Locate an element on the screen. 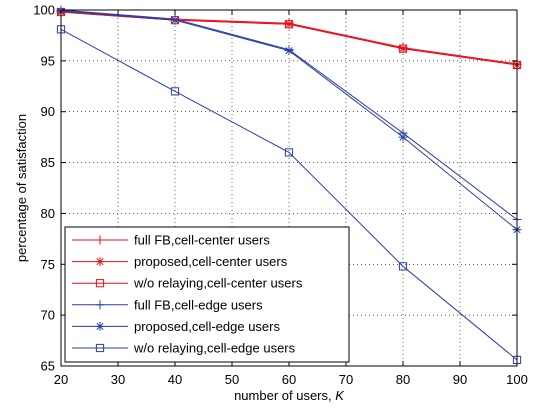  y-tick-label: 90 is located at coordinates (48, 111).